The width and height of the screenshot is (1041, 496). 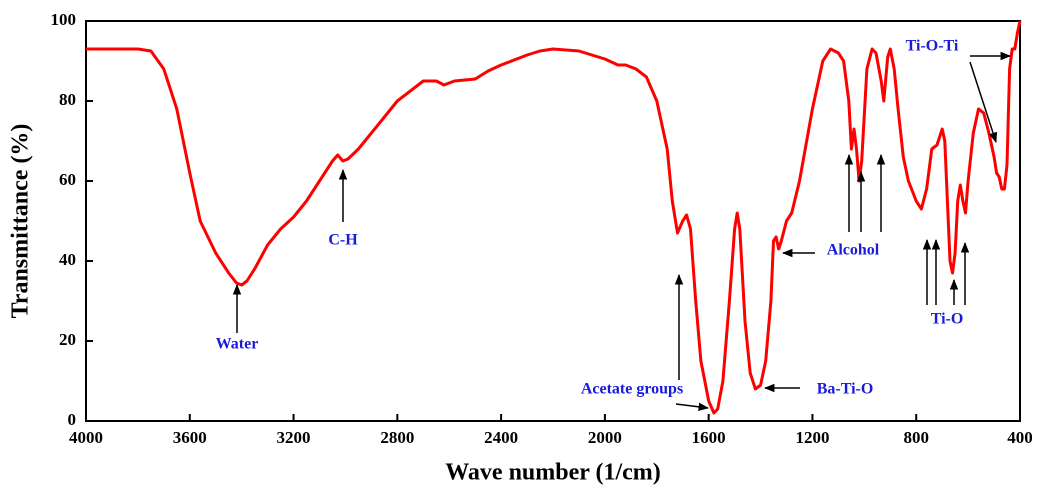 I want to click on x-tick-label: 4000, so click(x=86, y=437).